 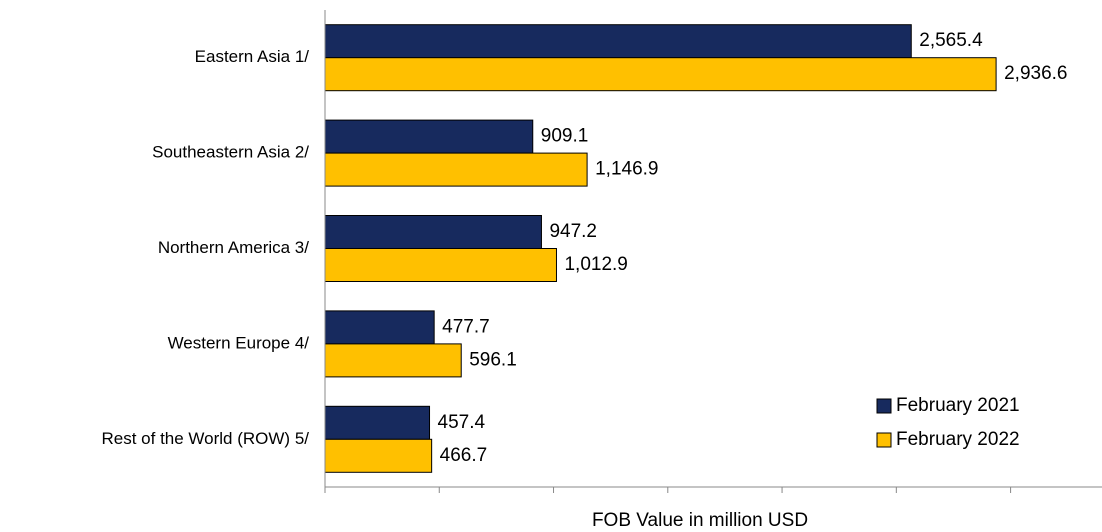 I want to click on y-tick-label: Southeastern Asia 2/, so click(x=230, y=152).